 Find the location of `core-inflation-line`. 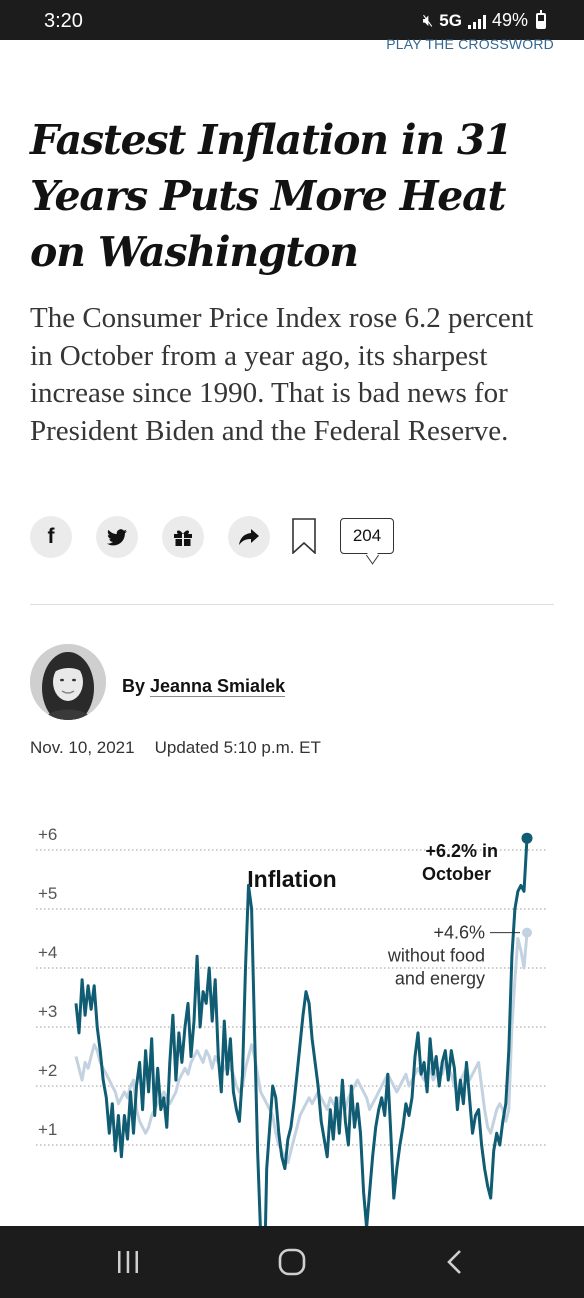

core-inflation-line is located at coordinates (301, 1048).